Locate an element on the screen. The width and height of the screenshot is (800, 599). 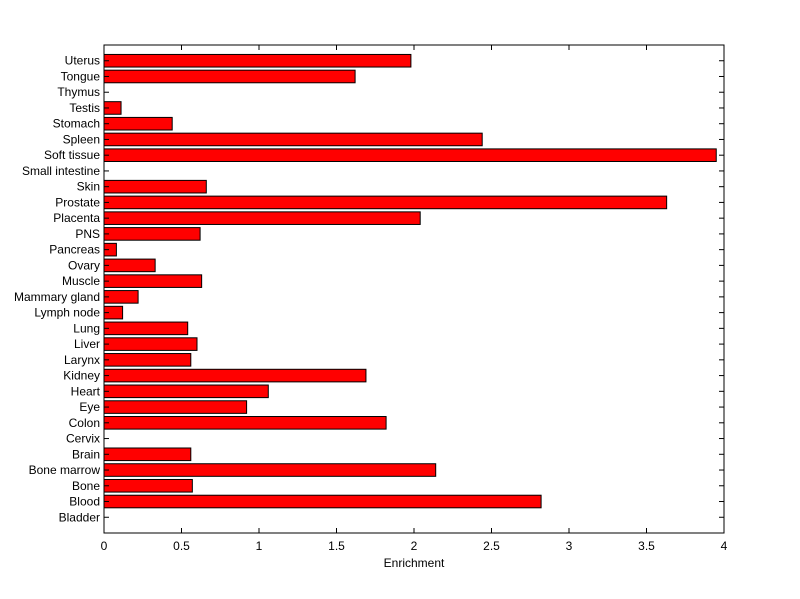
y-tick-label: Prostate is located at coordinates (77, 202).